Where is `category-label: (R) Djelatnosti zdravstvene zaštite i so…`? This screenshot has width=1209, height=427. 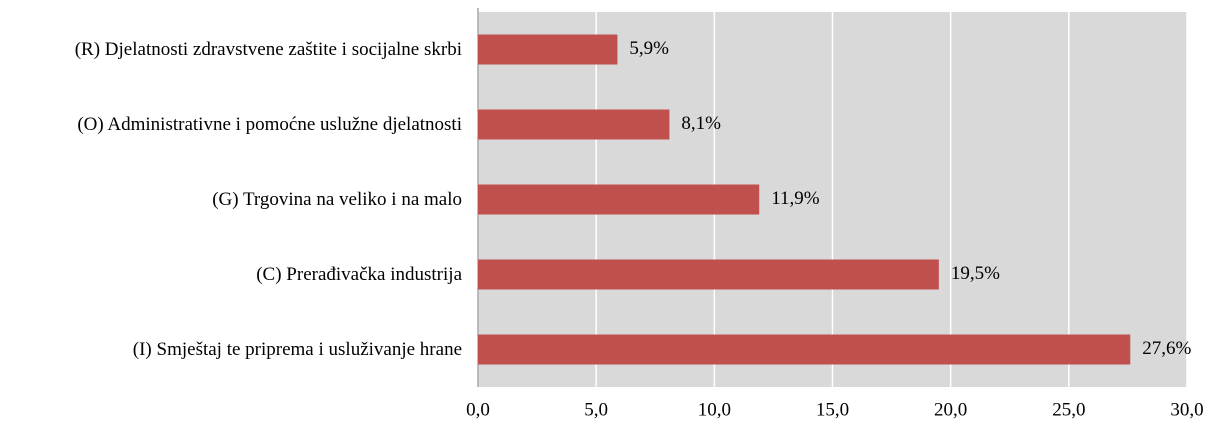 category-label: (R) Djelatnosti zdravstvene zaštite i so… is located at coordinates (268, 49).